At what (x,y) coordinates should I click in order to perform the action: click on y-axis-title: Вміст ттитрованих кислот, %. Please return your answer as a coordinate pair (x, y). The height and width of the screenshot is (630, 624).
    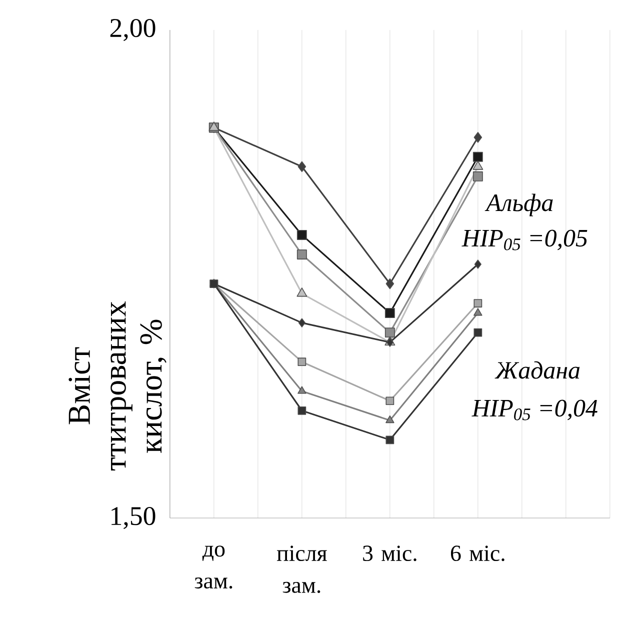
    Looking at the image, I should click on (117, 386).